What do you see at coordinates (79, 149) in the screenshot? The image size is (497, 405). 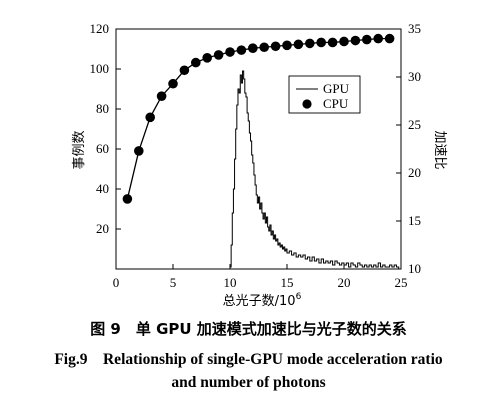 I see `y-left-axis-title: 事例数` at bounding box center [79, 149].